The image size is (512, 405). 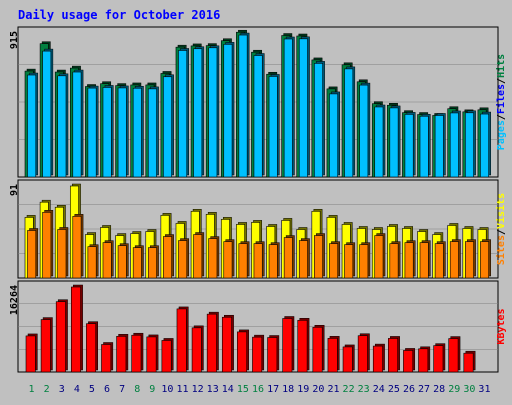 I want to click on day-label: 16, so click(x=258, y=389).